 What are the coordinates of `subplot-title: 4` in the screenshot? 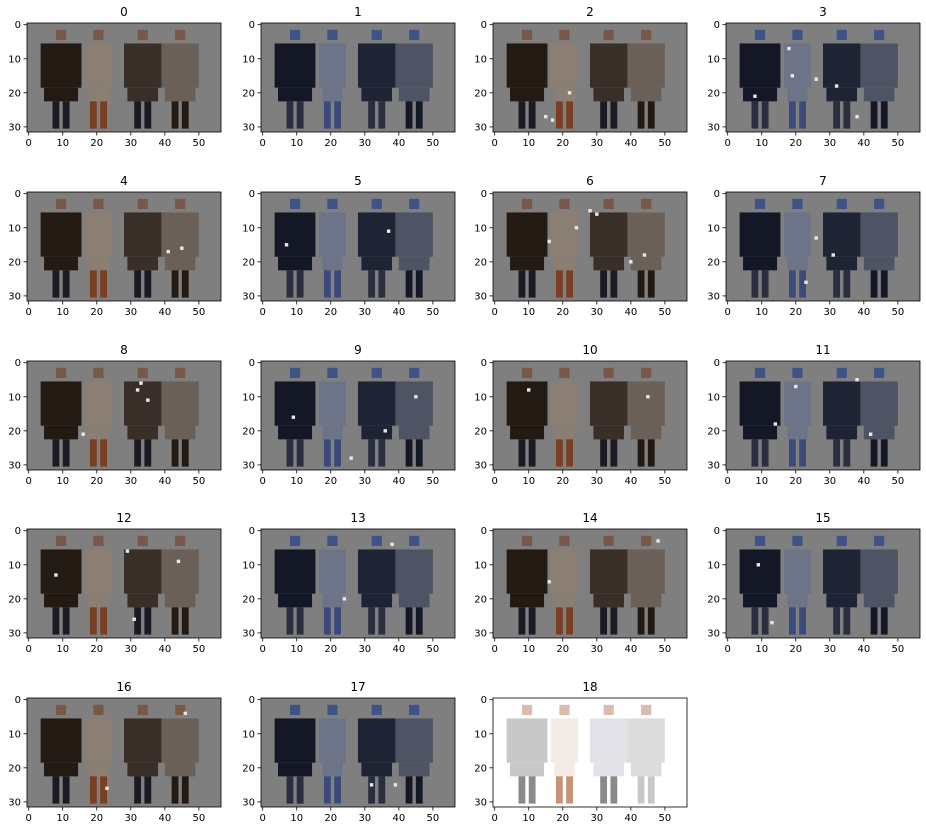 It's located at (124, 181).